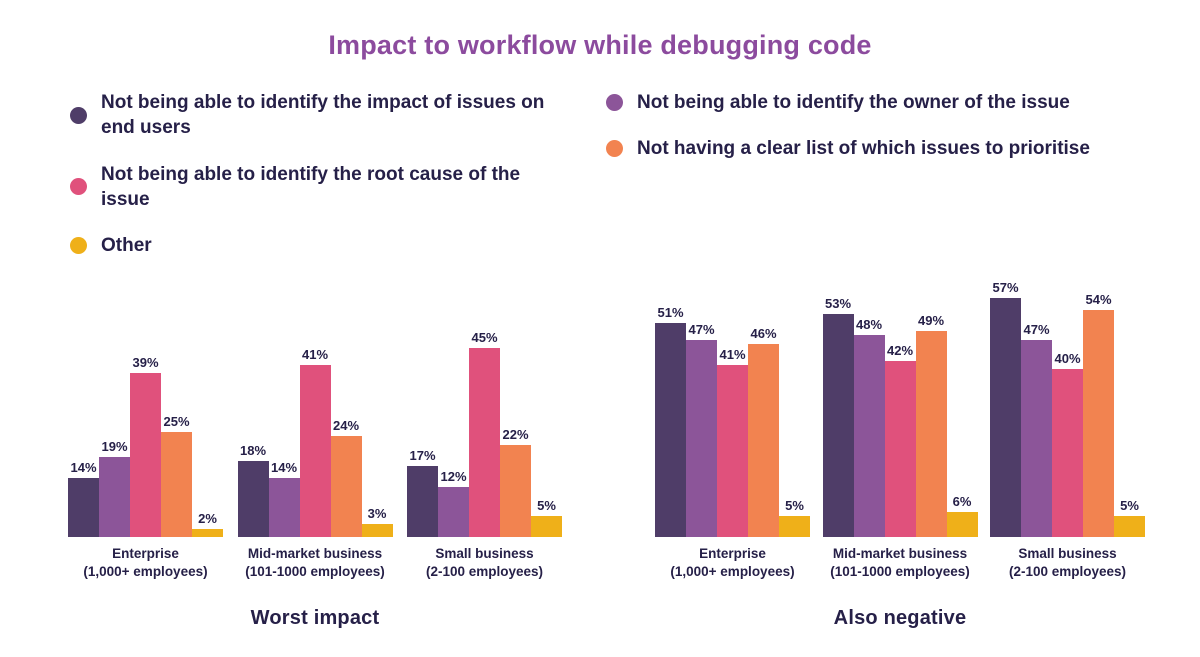  I want to click on bar-cell: 40%, so click(1067, 444).